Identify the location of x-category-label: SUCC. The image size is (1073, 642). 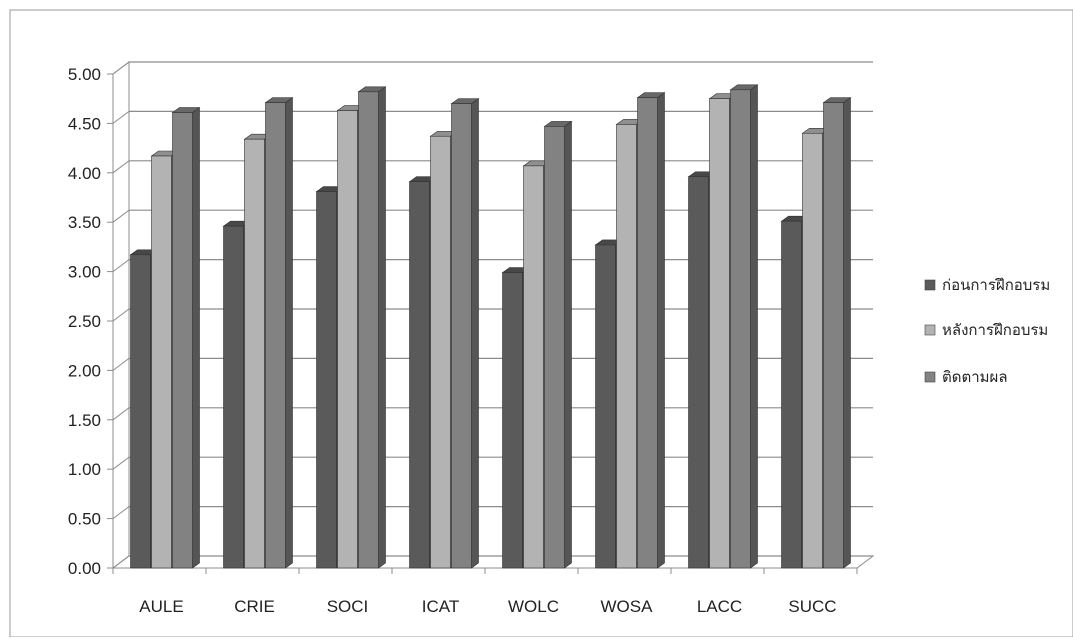
(812, 606).